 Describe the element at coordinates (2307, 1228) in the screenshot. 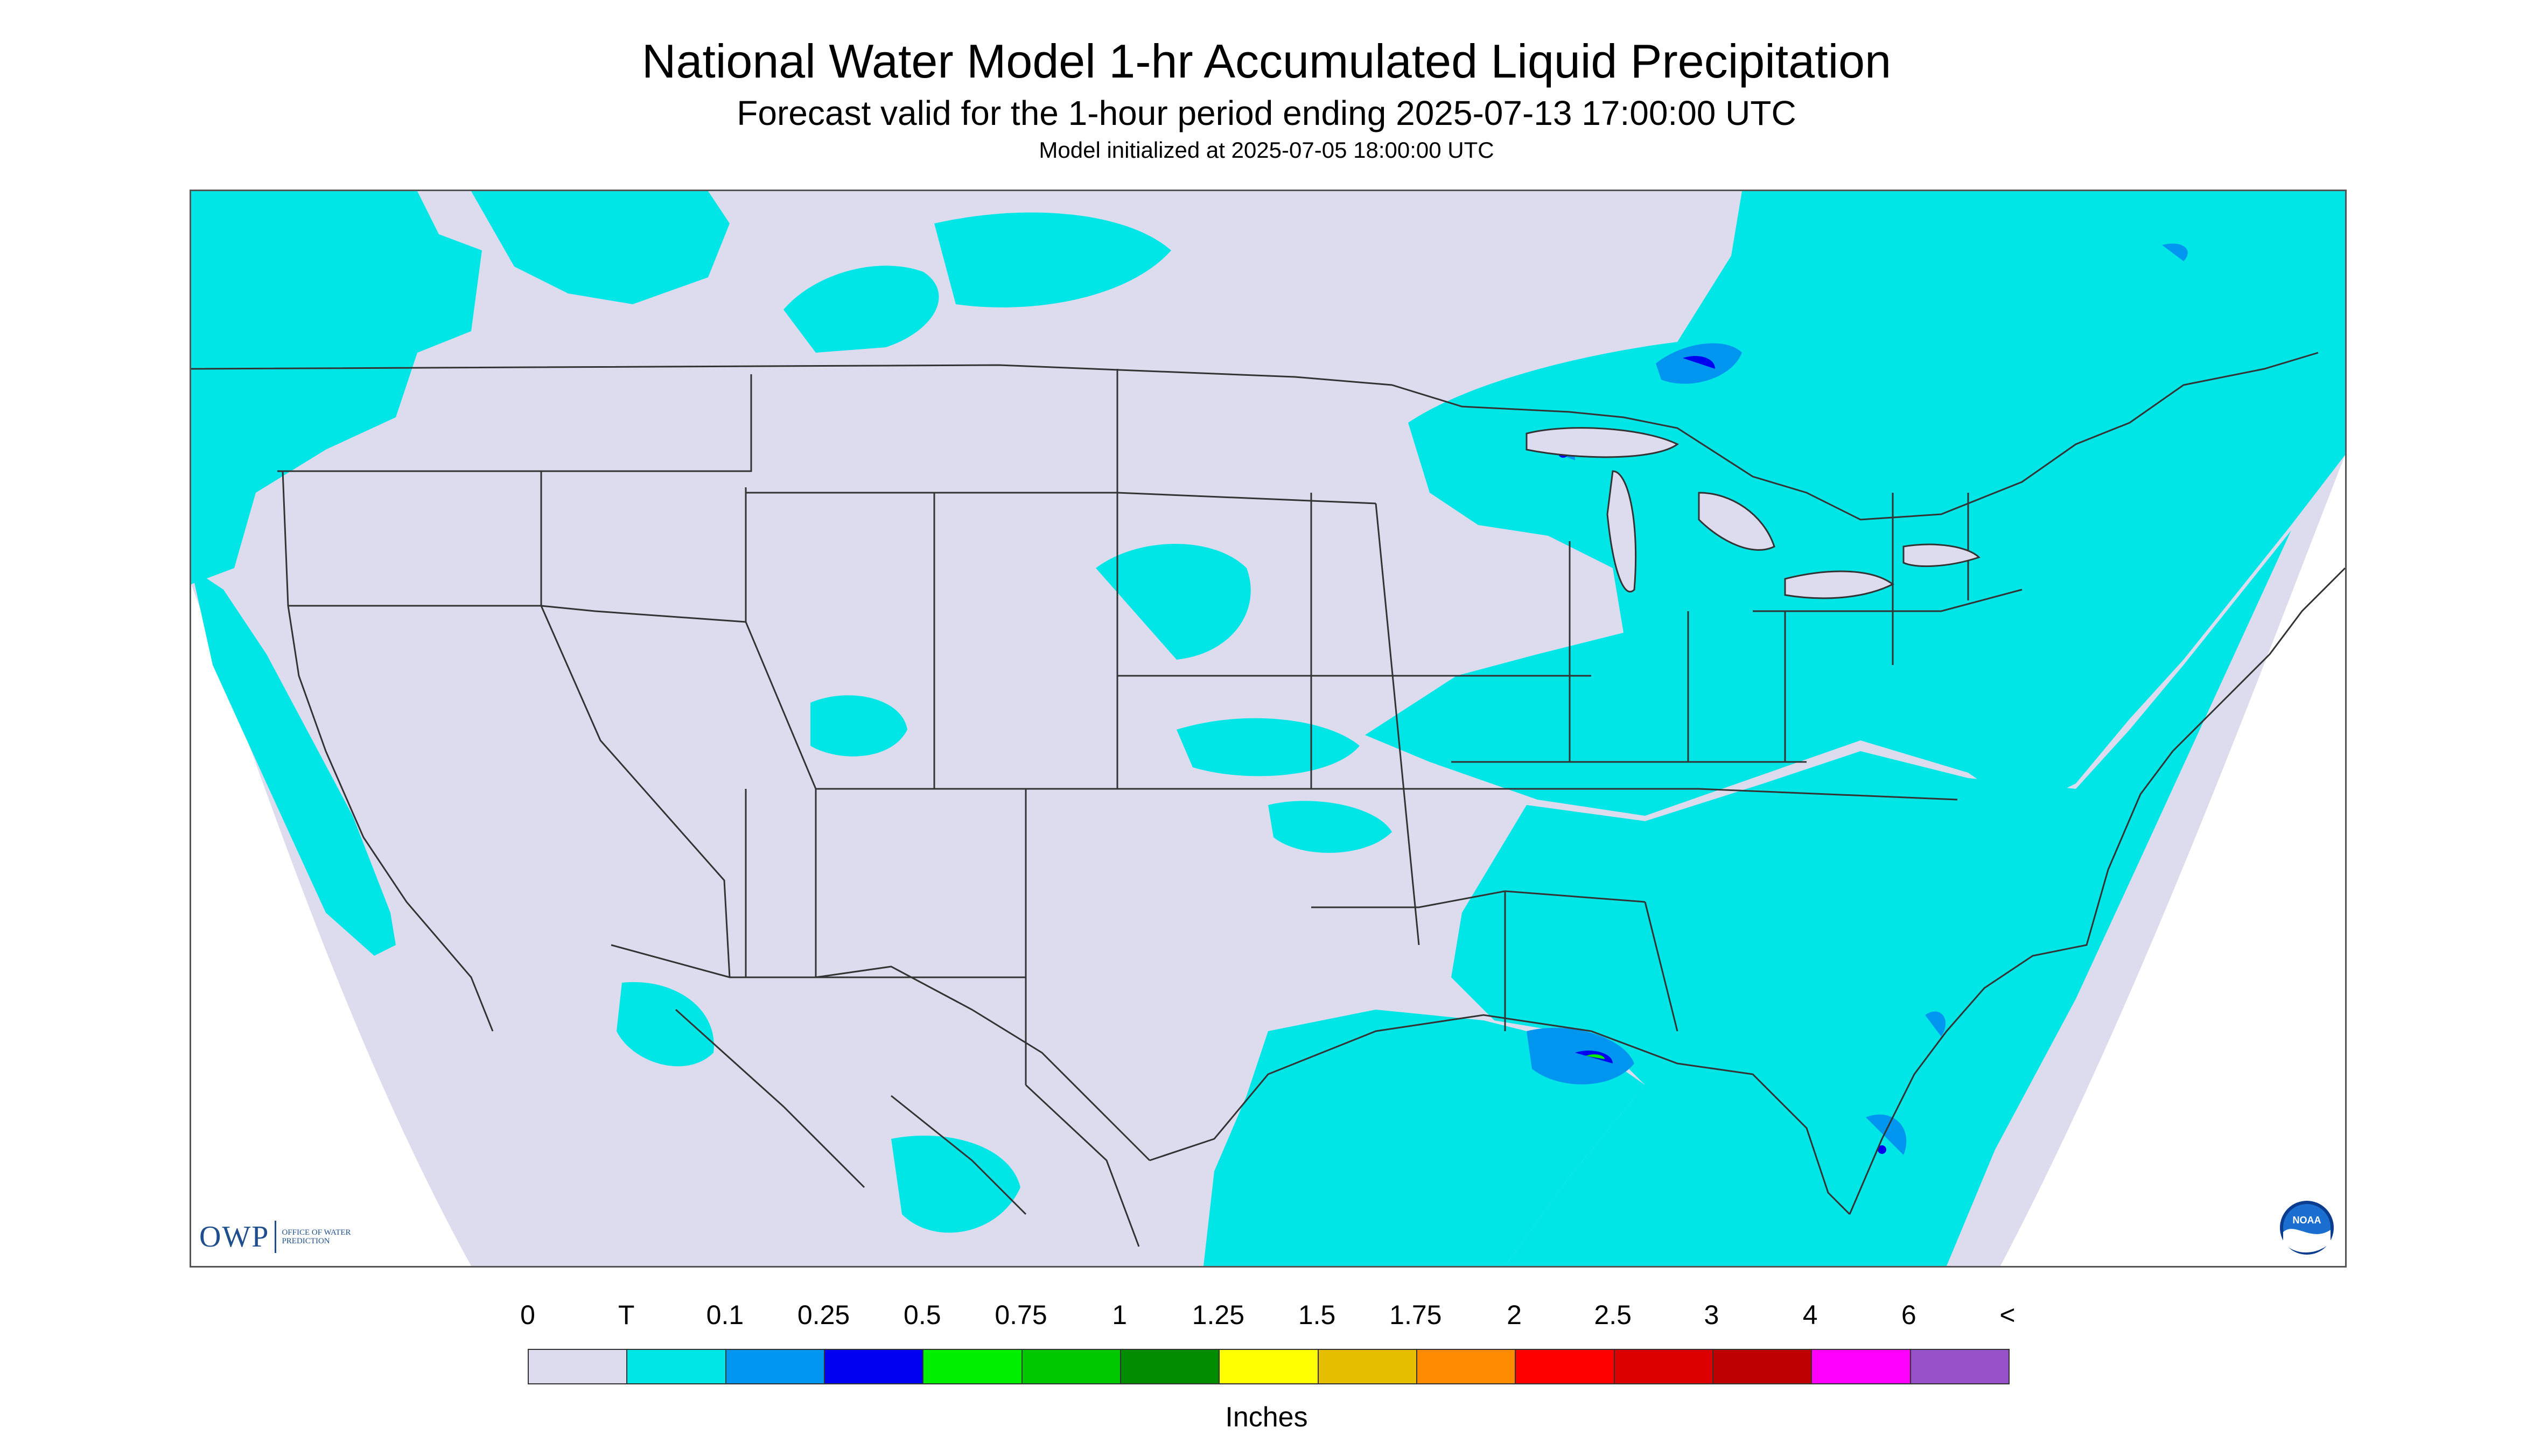

I see `noaa-logo-icon: NOAA` at that location.